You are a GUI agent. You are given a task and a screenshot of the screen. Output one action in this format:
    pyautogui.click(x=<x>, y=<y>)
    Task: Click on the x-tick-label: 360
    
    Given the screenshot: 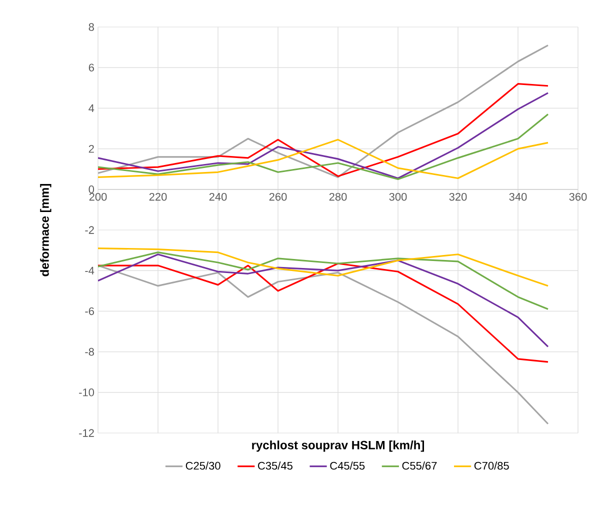 What is the action you would take?
    pyautogui.click(x=578, y=196)
    